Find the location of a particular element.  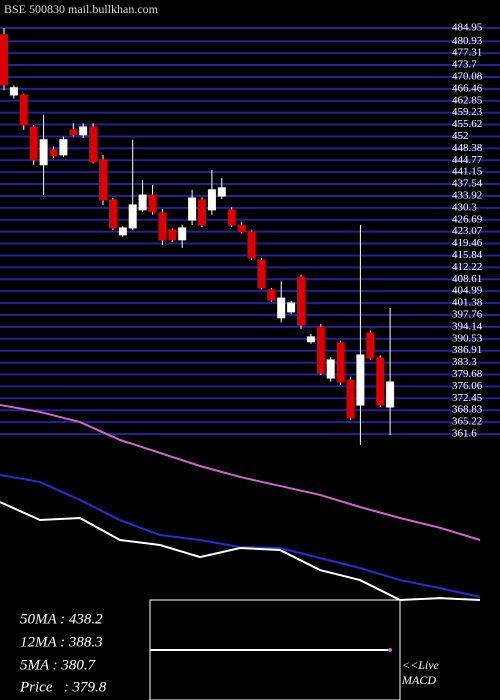

y-tick-label: 426.69 is located at coordinates (467, 219).